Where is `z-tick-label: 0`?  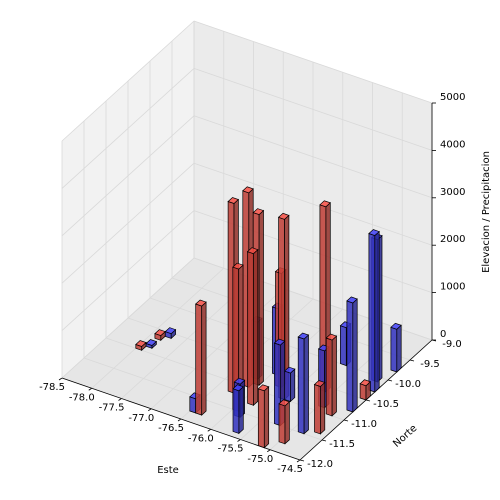
z-tick-label: 0 is located at coordinates (443, 334).